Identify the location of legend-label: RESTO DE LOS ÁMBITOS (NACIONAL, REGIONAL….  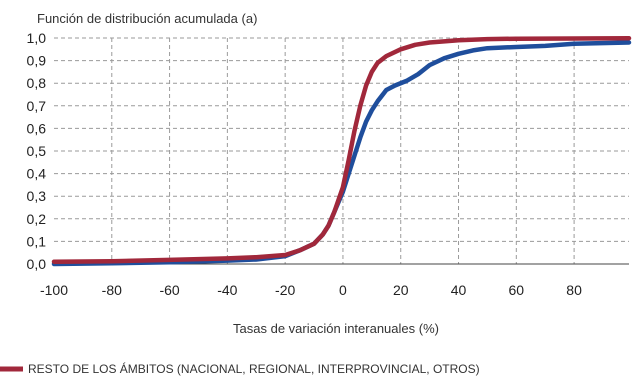
(254, 368).